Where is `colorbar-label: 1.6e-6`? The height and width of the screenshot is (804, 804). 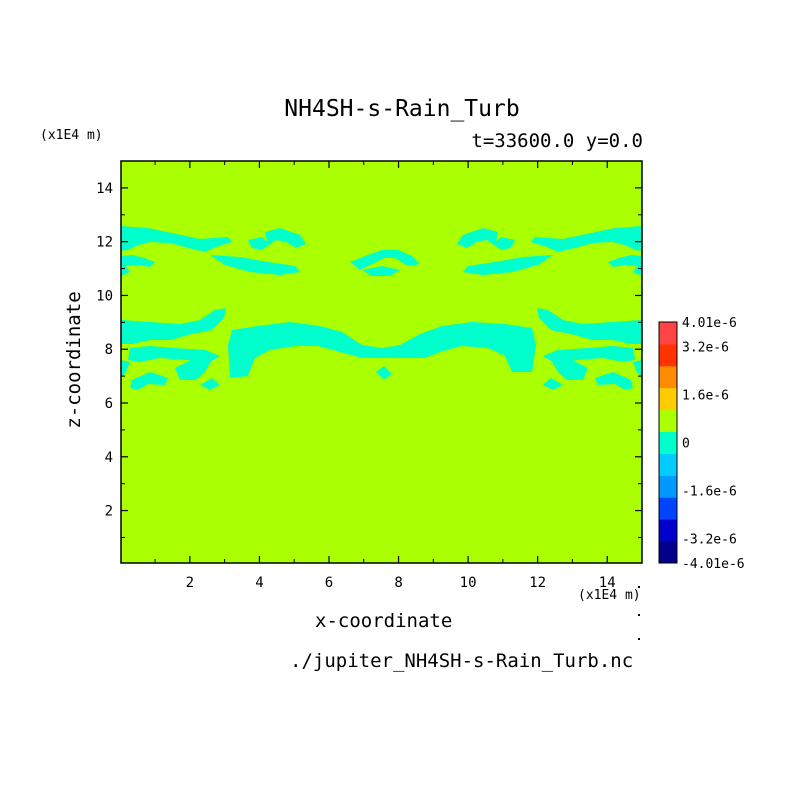
colorbar-label: 1.6e-6 is located at coordinates (705, 395).